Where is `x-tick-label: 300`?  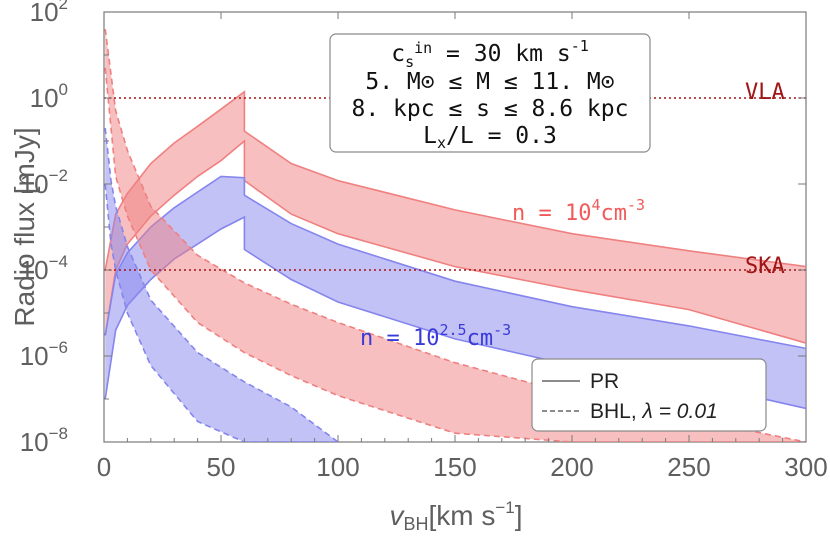
x-tick-label: 300 is located at coordinates (805, 467).